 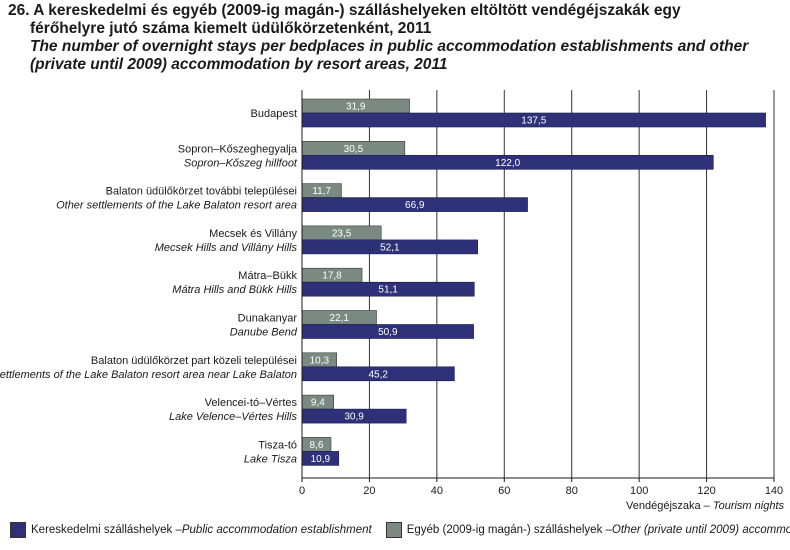 I want to click on category-label-en-1: Sopron–Kőszeg hillfoot, so click(x=241, y=163).